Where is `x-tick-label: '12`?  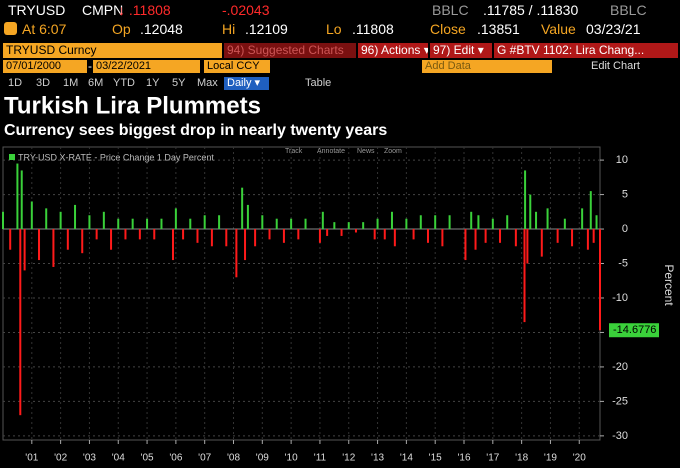 x-tick-label: '12 is located at coordinates (348, 458).